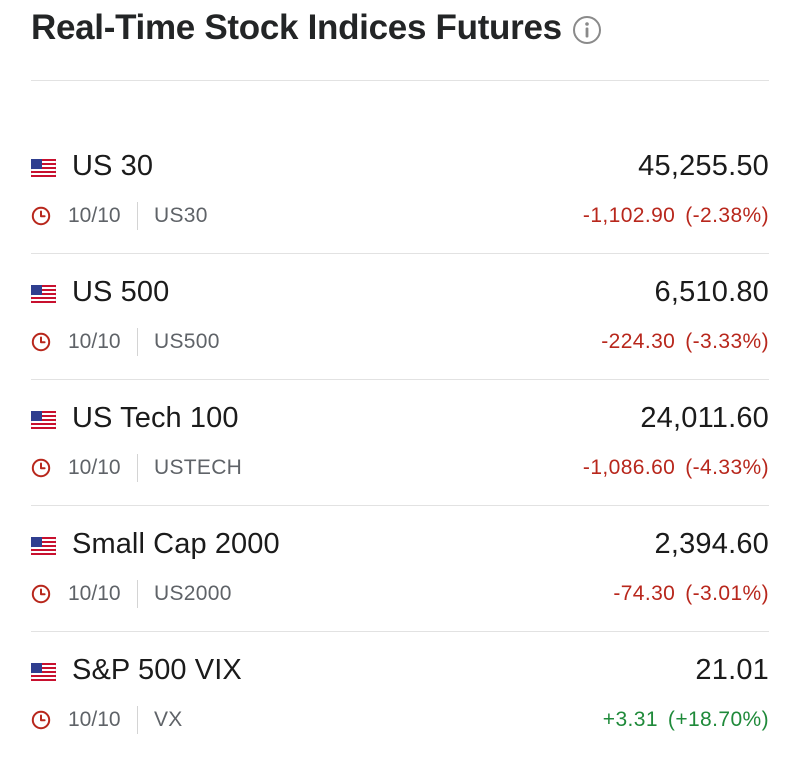 The width and height of the screenshot is (800, 758). What do you see at coordinates (711, 292) in the screenshot?
I see `index-price: 6,510.80` at bounding box center [711, 292].